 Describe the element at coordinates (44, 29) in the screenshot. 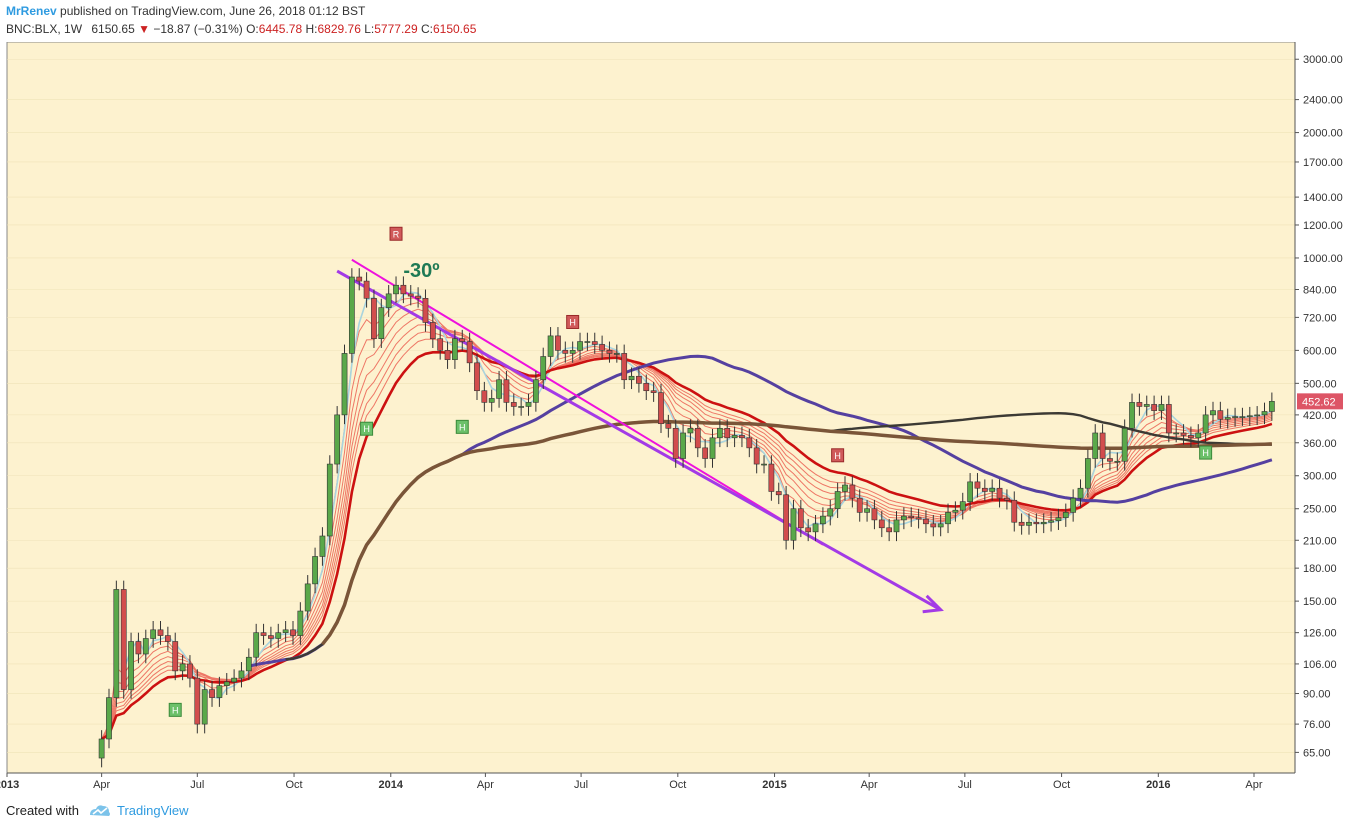

I see `symbol-label: BNC:BLX, 1W` at that location.